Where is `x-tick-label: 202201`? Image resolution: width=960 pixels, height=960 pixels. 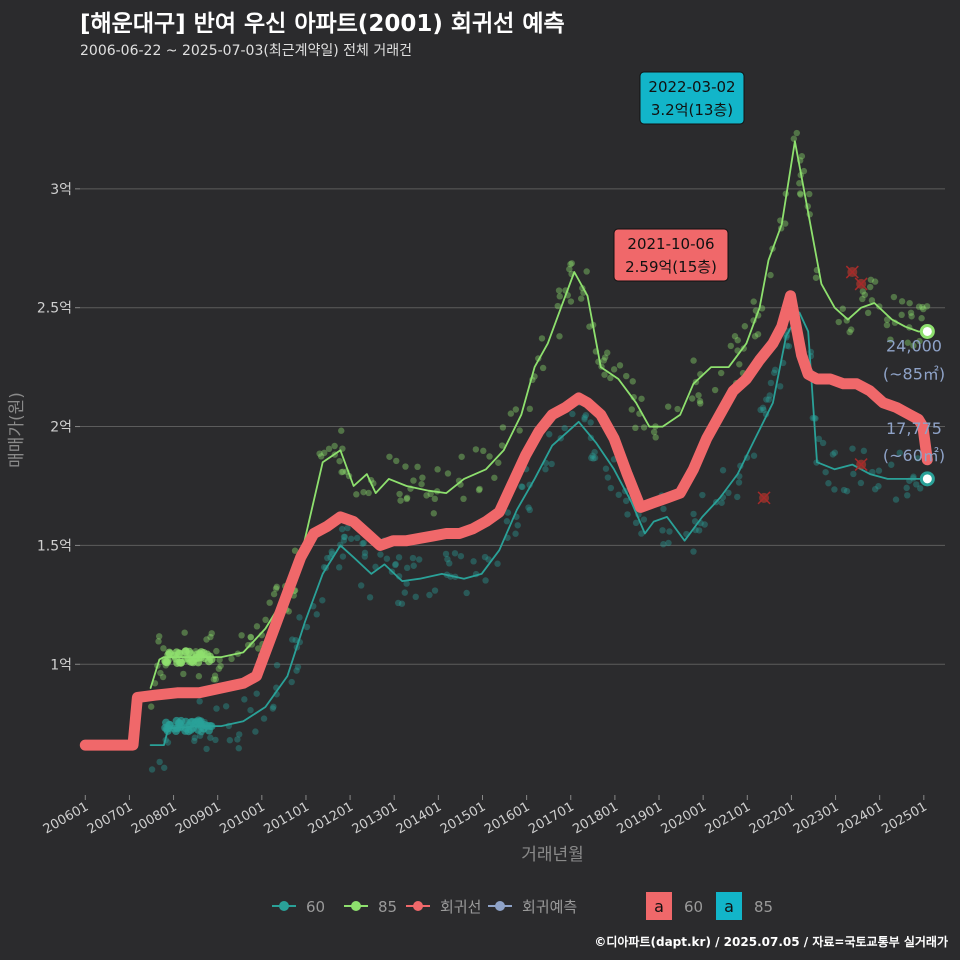 x-tick-label: 202201 is located at coordinates (772, 818).